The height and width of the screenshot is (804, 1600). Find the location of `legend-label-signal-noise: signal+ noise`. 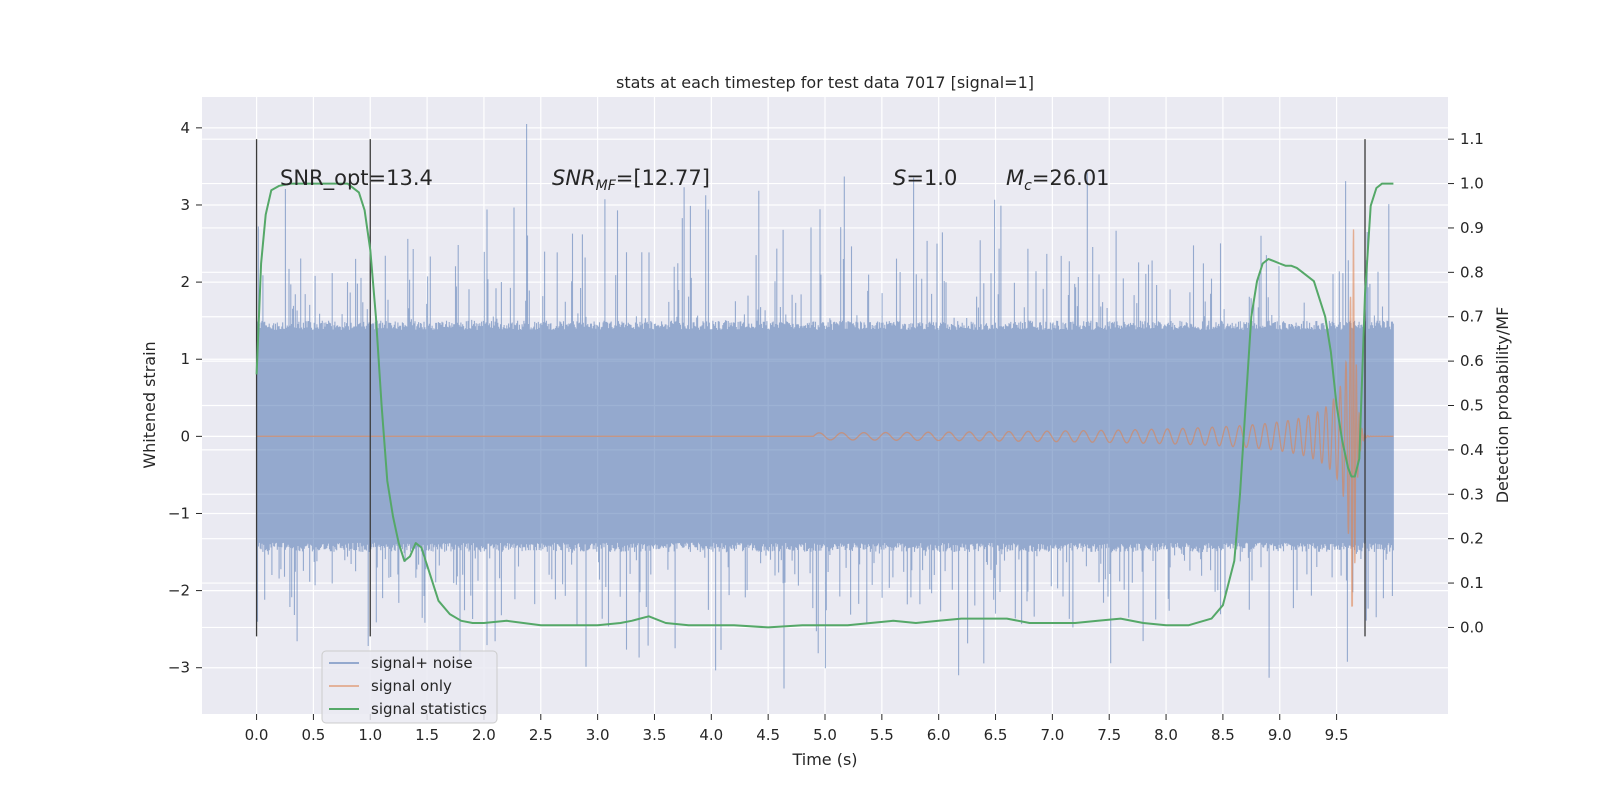

legend-label-signal-noise: signal+ noise is located at coordinates (422, 663).